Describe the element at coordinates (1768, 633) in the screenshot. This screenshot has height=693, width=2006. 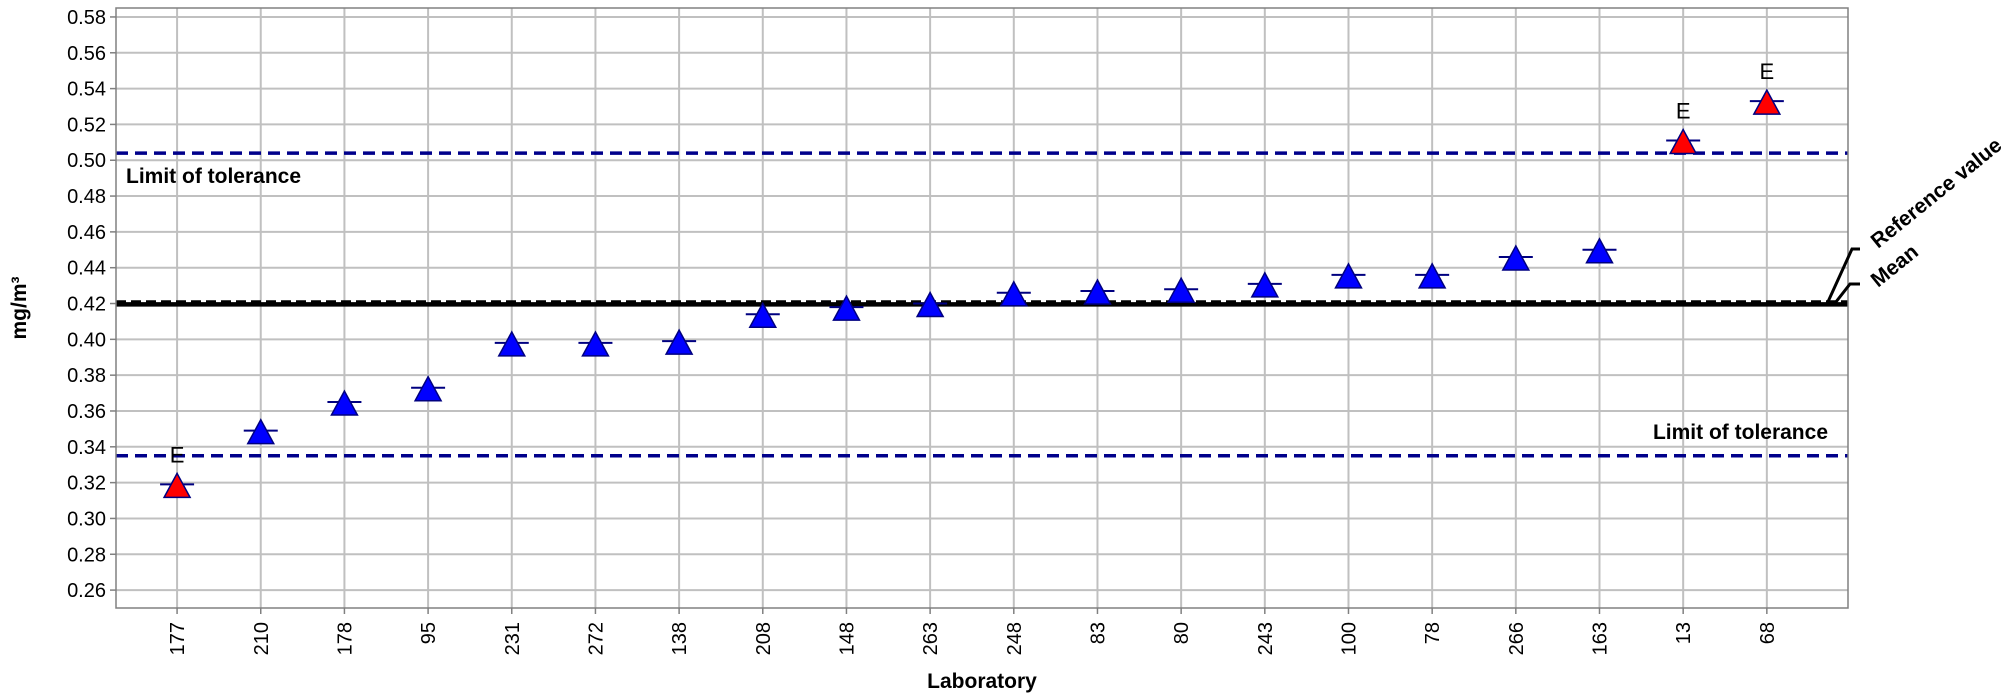
I see `x-tick-label: 68` at that location.